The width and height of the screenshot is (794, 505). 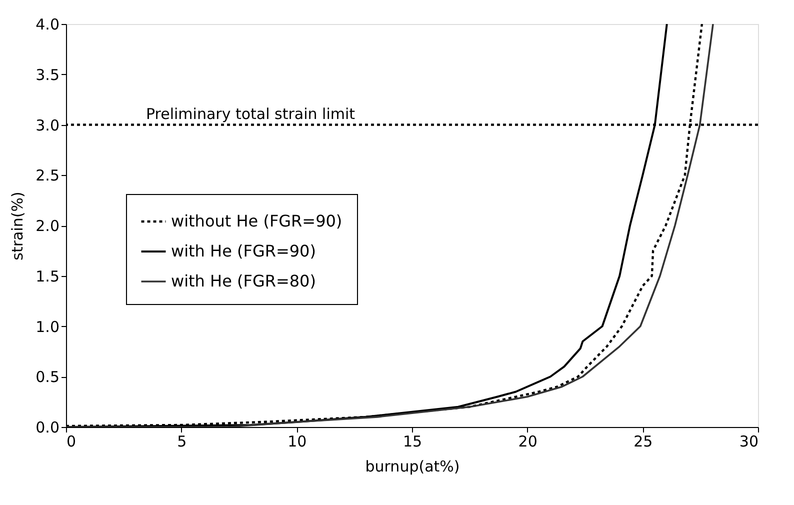 What do you see at coordinates (17, 226) in the screenshot?
I see `y-axis-title: strain(%)` at bounding box center [17, 226].